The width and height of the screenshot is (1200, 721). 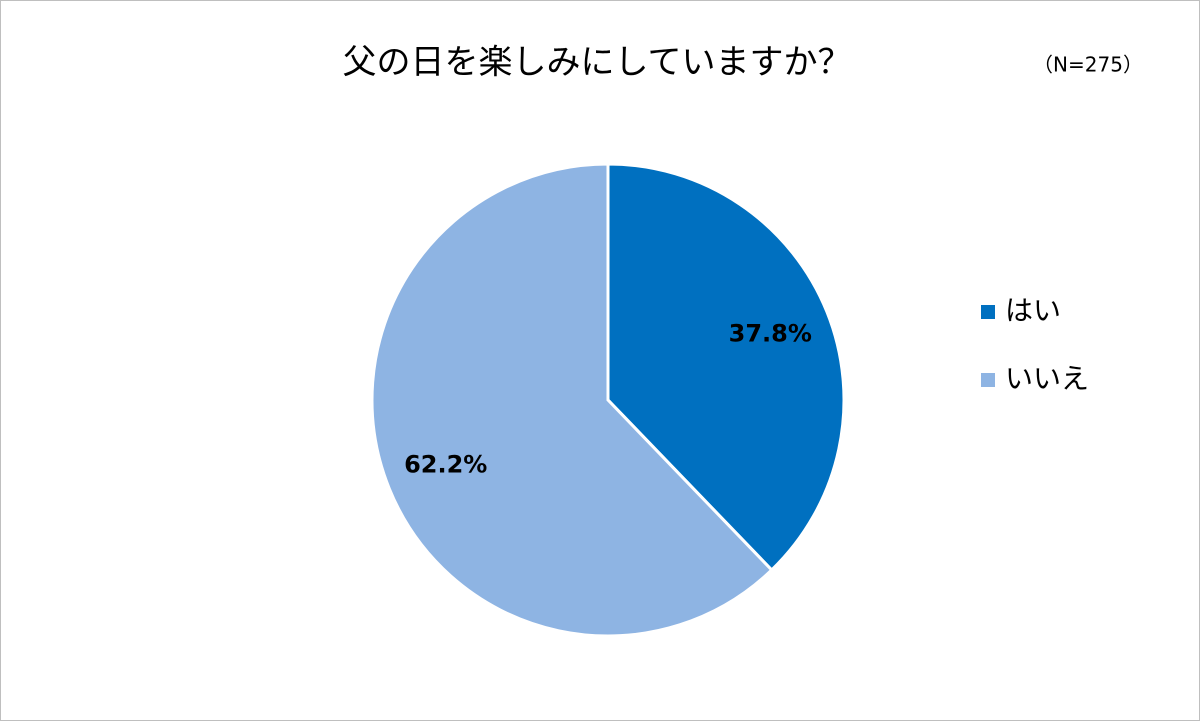 What do you see at coordinates (1088, 65) in the screenshot?
I see `chart-subtitle: （N=275）` at bounding box center [1088, 65].